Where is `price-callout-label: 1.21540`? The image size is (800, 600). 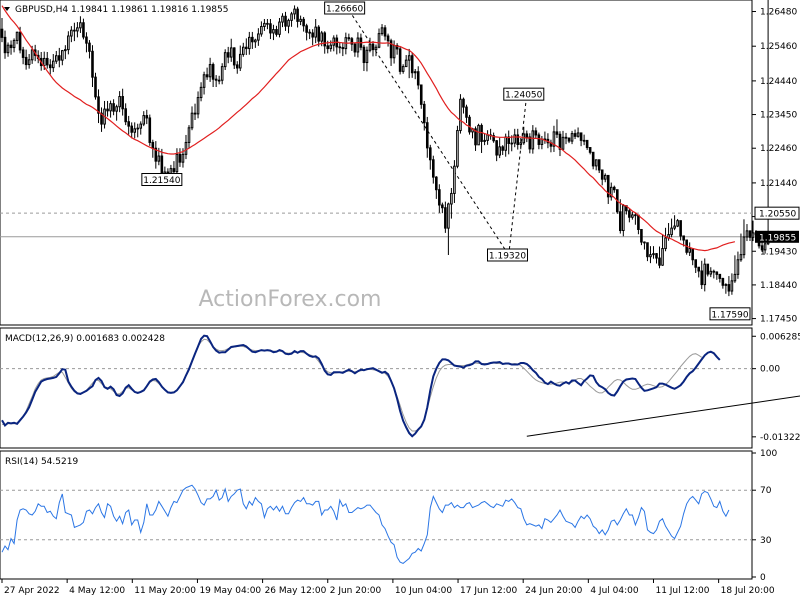
price-callout-label: 1.21540 is located at coordinates (161, 181).